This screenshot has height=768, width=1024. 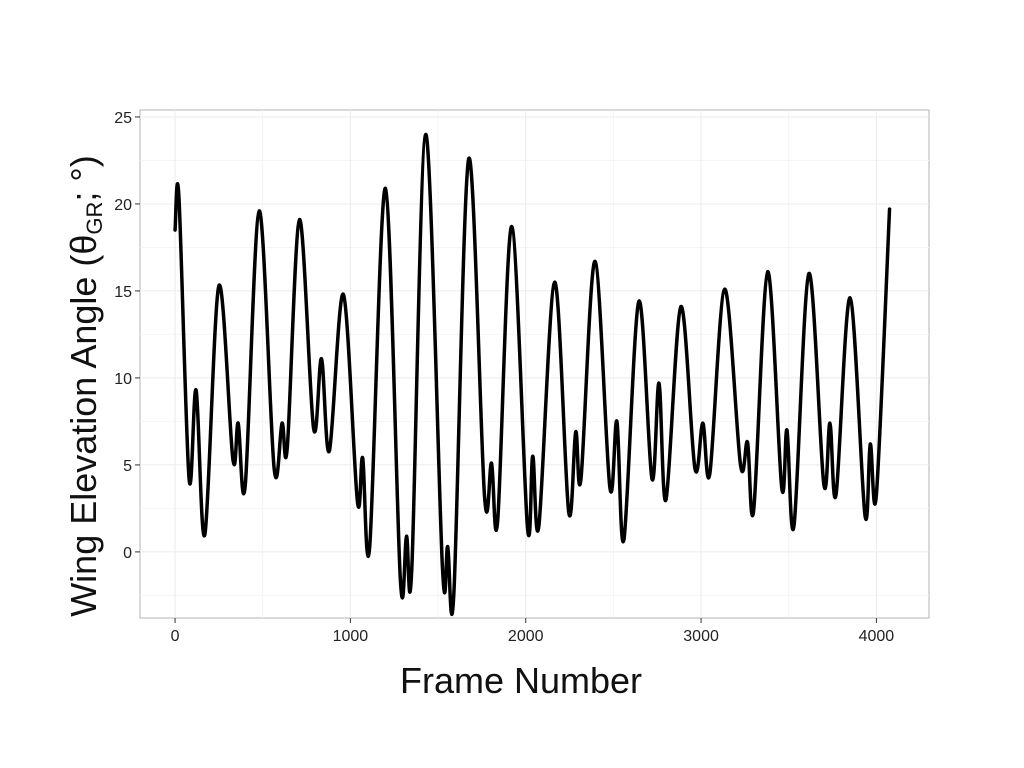 What do you see at coordinates (123, 292) in the screenshot?
I see `y-tick-label: 15` at bounding box center [123, 292].